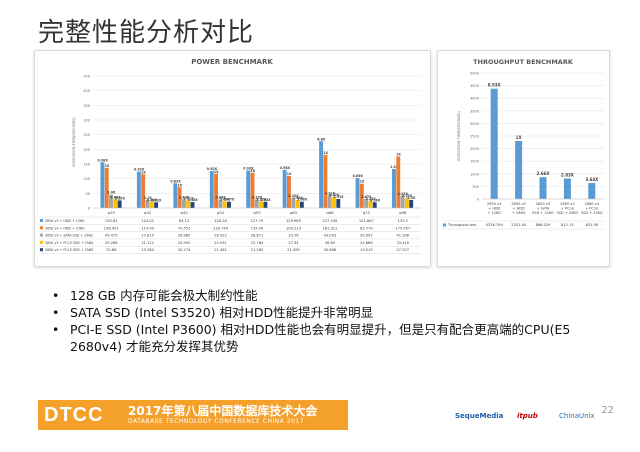  What do you see at coordinates (229, 200) in the screenshot?
I see `power-bar-label: 5.47X` at bounding box center [229, 200].